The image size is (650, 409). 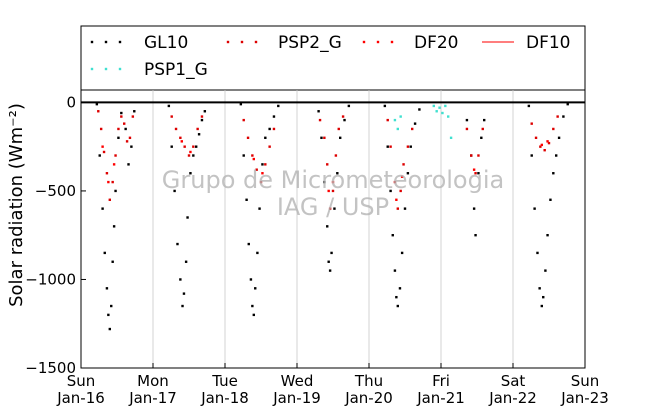 I want to click on x-tick-label-top-5: Fri, so click(x=441, y=381).